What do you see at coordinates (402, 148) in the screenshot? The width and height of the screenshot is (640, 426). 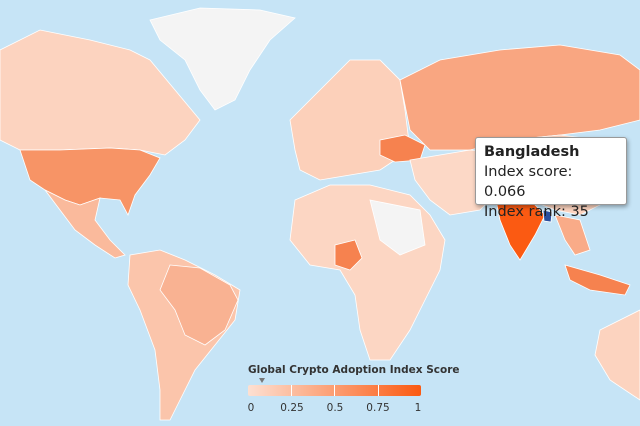 I see `country-ukraine` at bounding box center [402, 148].